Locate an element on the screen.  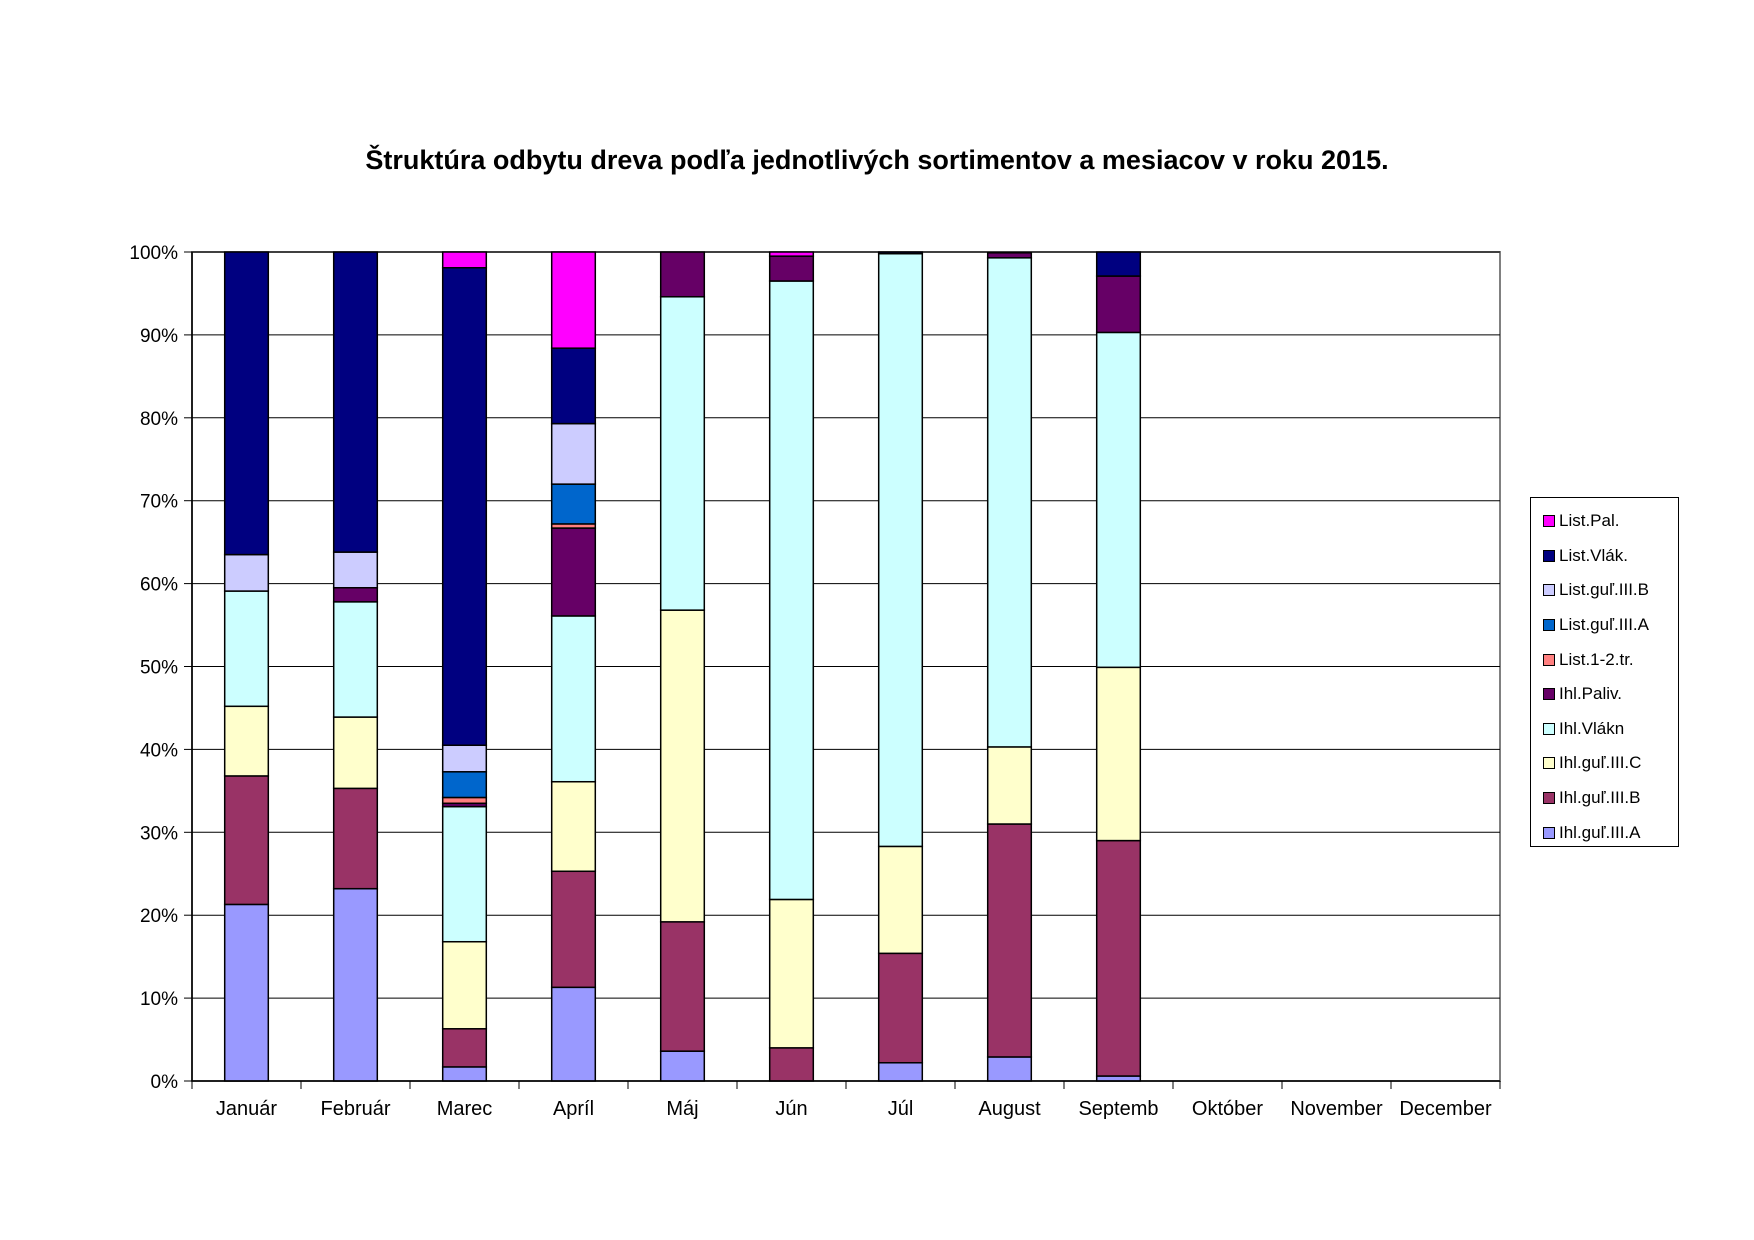
legend-item: Ihl.guľ.III.B is located at coordinates (1604, 798).